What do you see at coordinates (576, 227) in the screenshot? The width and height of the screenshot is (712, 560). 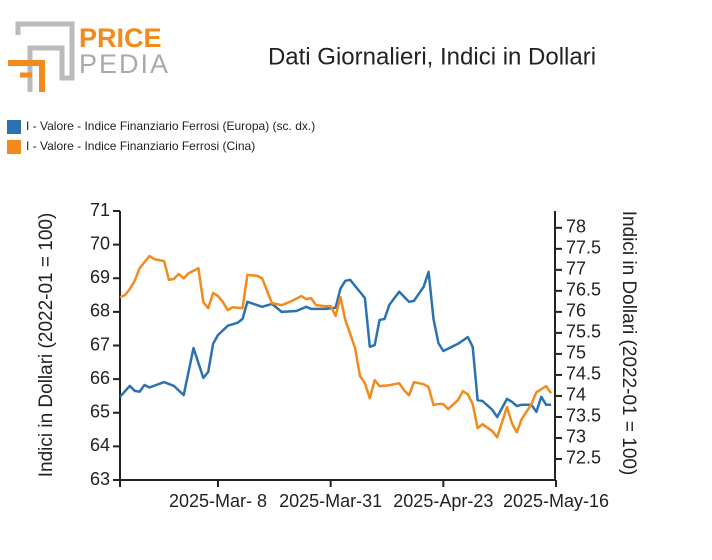 I see `y2-tick-label: 78` at bounding box center [576, 227].